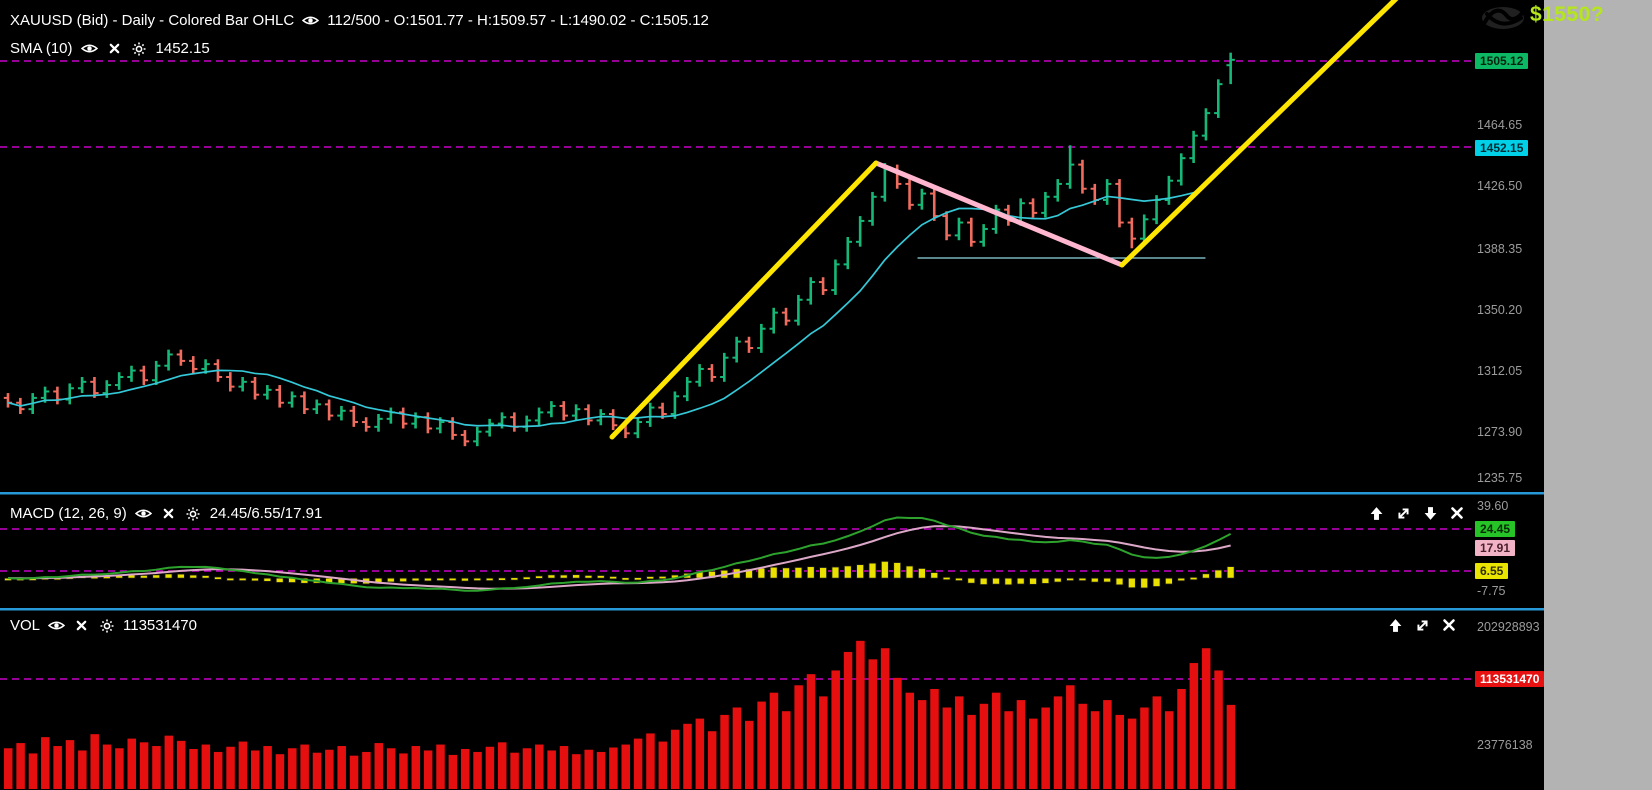 The image size is (1652, 790). What do you see at coordinates (1598, 395) in the screenshot?
I see `window-margin` at bounding box center [1598, 395].